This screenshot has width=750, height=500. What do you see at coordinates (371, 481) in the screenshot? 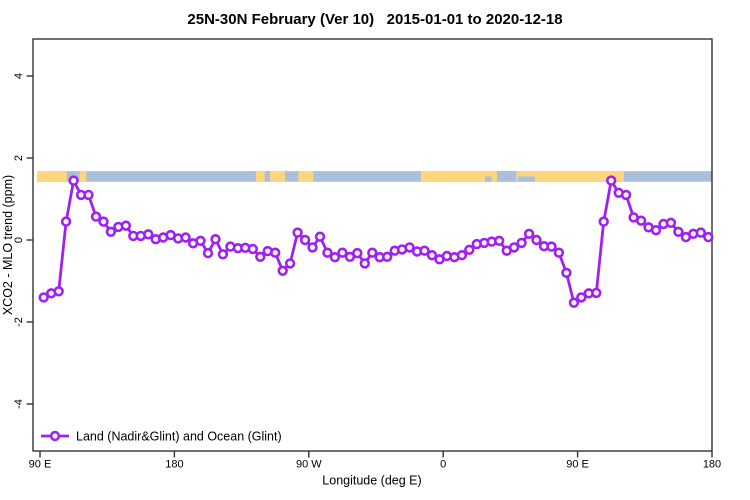
I see `x-axis-label: Longitude (deg E)` at bounding box center [371, 481].